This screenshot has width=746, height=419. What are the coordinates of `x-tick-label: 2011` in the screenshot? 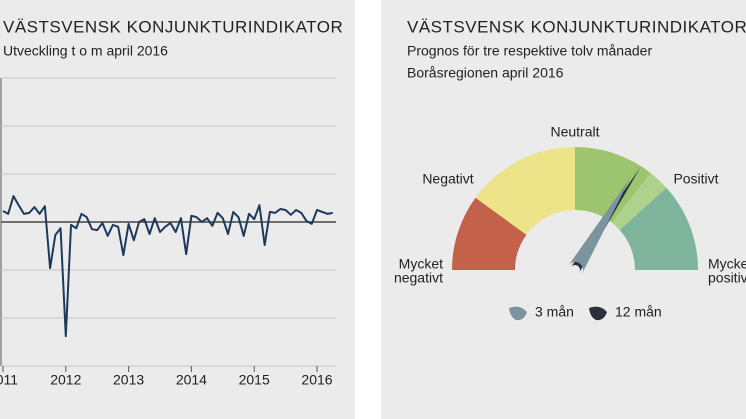 It's located at (9, 380).